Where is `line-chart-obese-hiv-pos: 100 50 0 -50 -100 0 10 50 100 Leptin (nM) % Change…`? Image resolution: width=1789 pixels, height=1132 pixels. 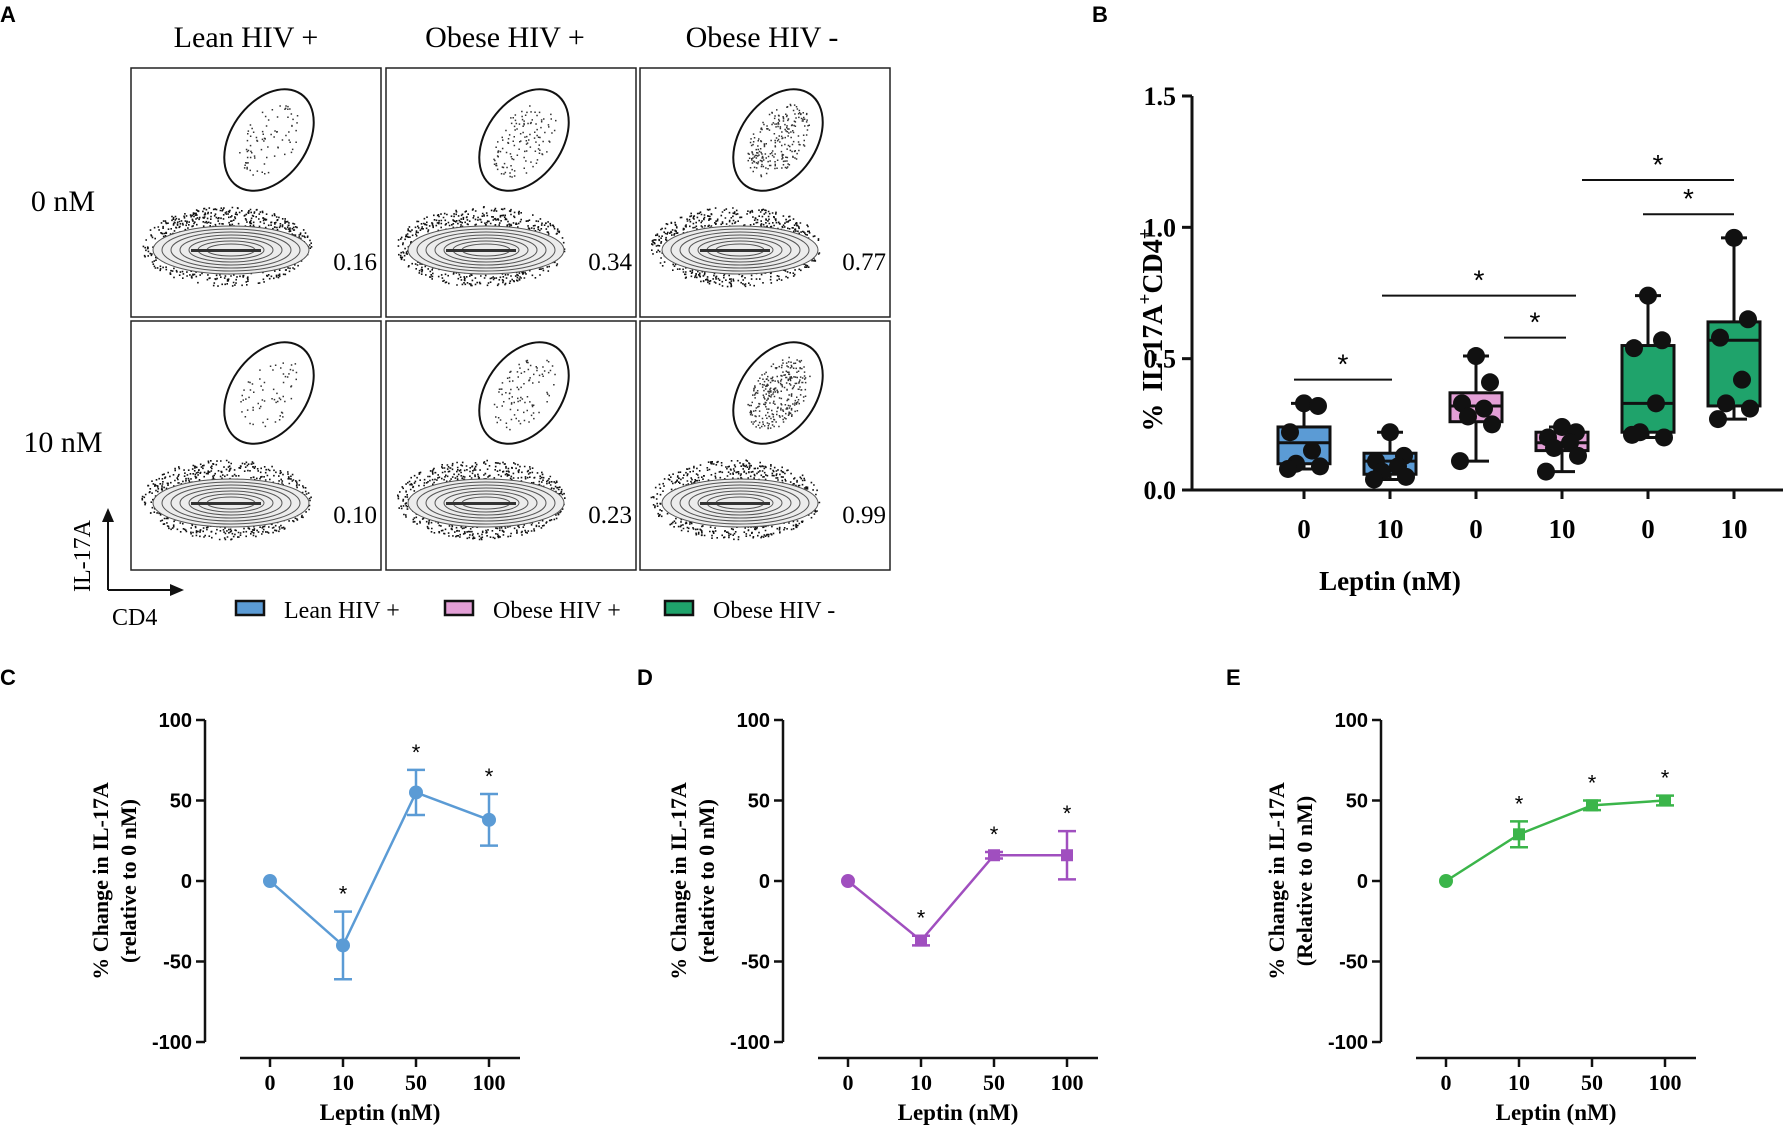
line-chart-obese-hiv-pos: 100 50 0 -50 -100 0 10 50 100 Leptin (nM) % Change… is located at coordinates (882, 917).